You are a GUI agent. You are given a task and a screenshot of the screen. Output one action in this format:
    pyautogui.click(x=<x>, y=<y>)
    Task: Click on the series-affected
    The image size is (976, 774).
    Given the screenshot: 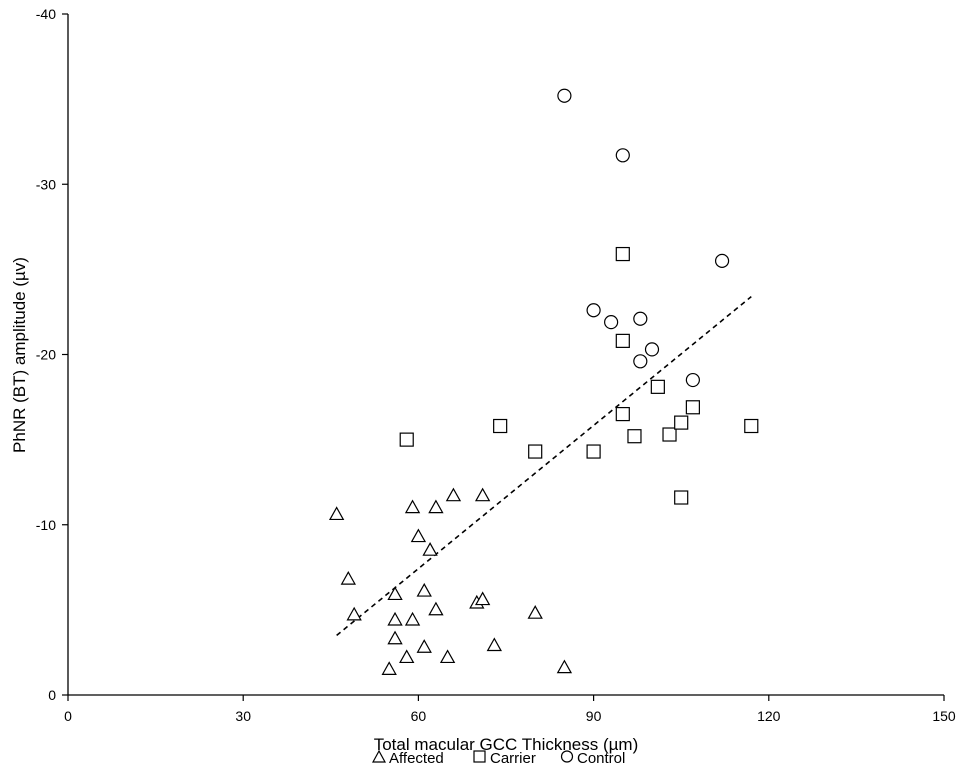 What is the action you would take?
    pyautogui.click(x=450, y=581)
    